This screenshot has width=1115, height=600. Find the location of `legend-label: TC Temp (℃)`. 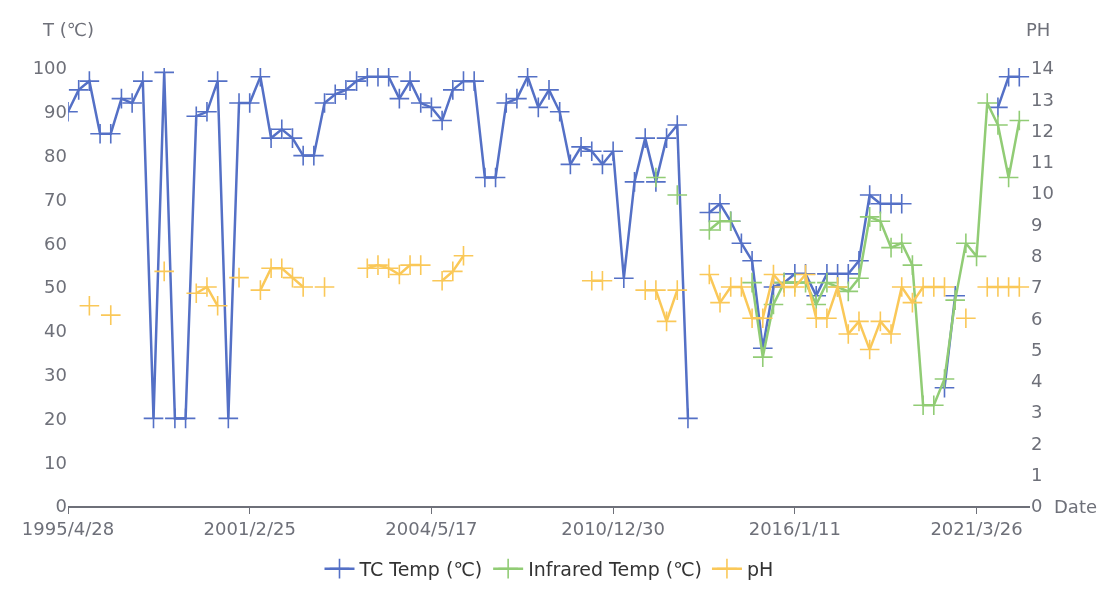

legend-label: TC Temp (℃) is located at coordinates (420, 569).